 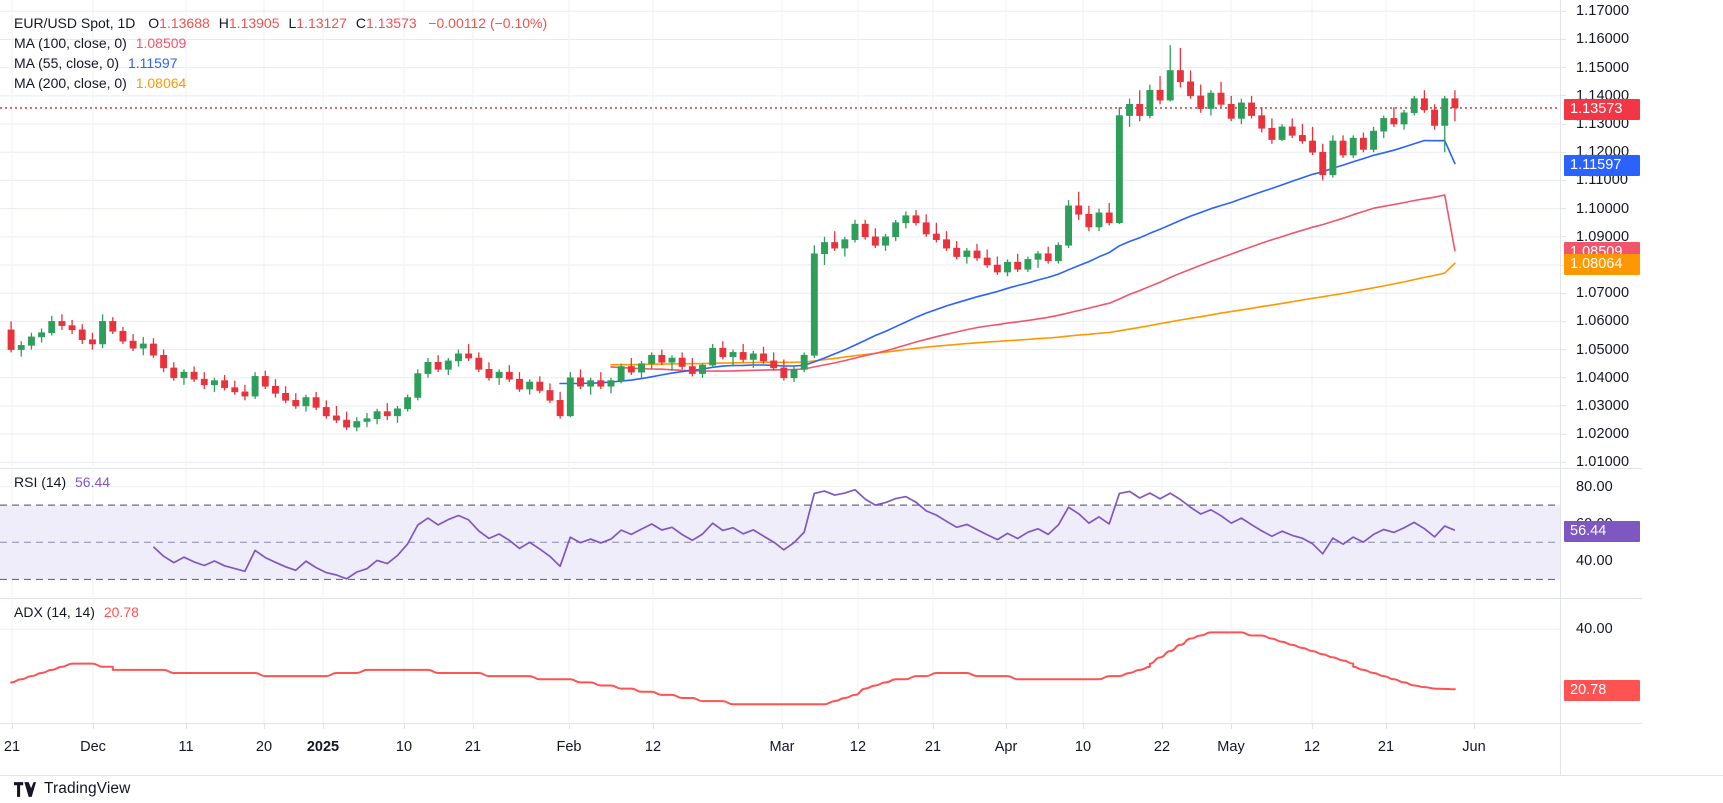 What do you see at coordinates (1603, 208) in the screenshot?
I see `price-axis-label: 1.10000` at bounding box center [1603, 208].